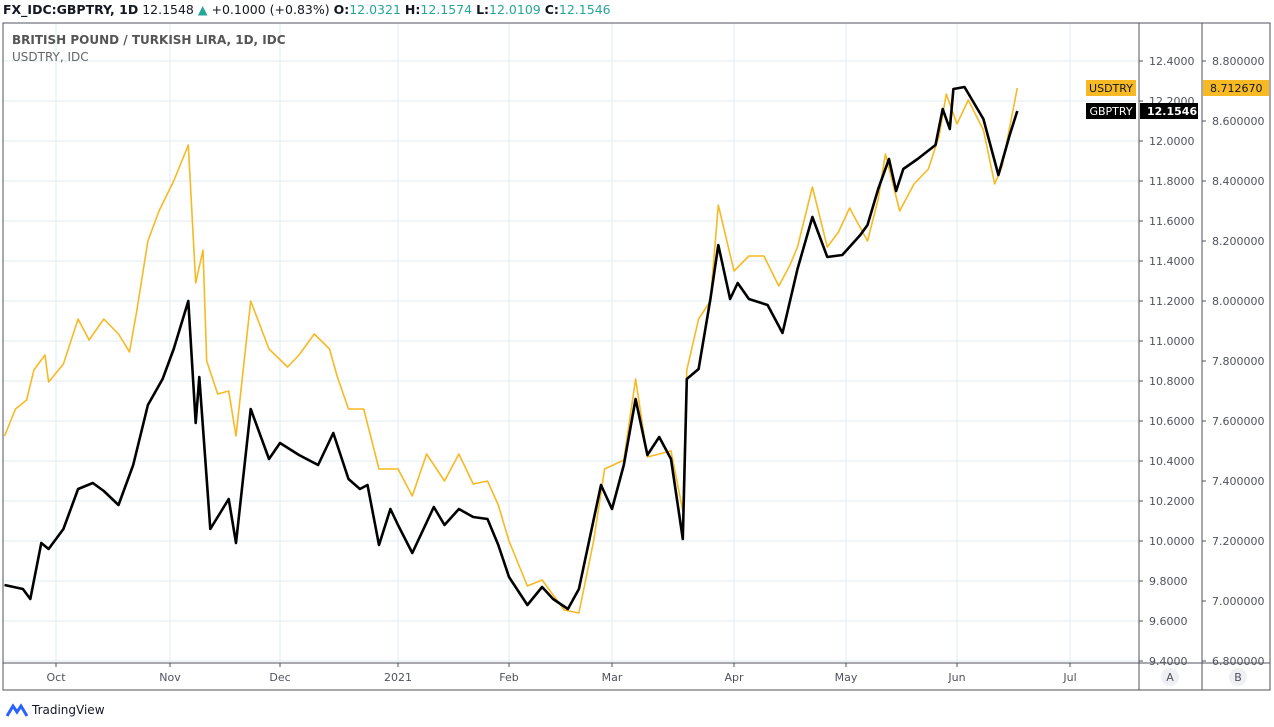 Image resolution: width=1274 pixels, height=727 pixels. What do you see at coordinates (1238, 181) in the screenshot?
I see `axis-b-tick-label: 8.400000` at bounding box center [1238, 181].